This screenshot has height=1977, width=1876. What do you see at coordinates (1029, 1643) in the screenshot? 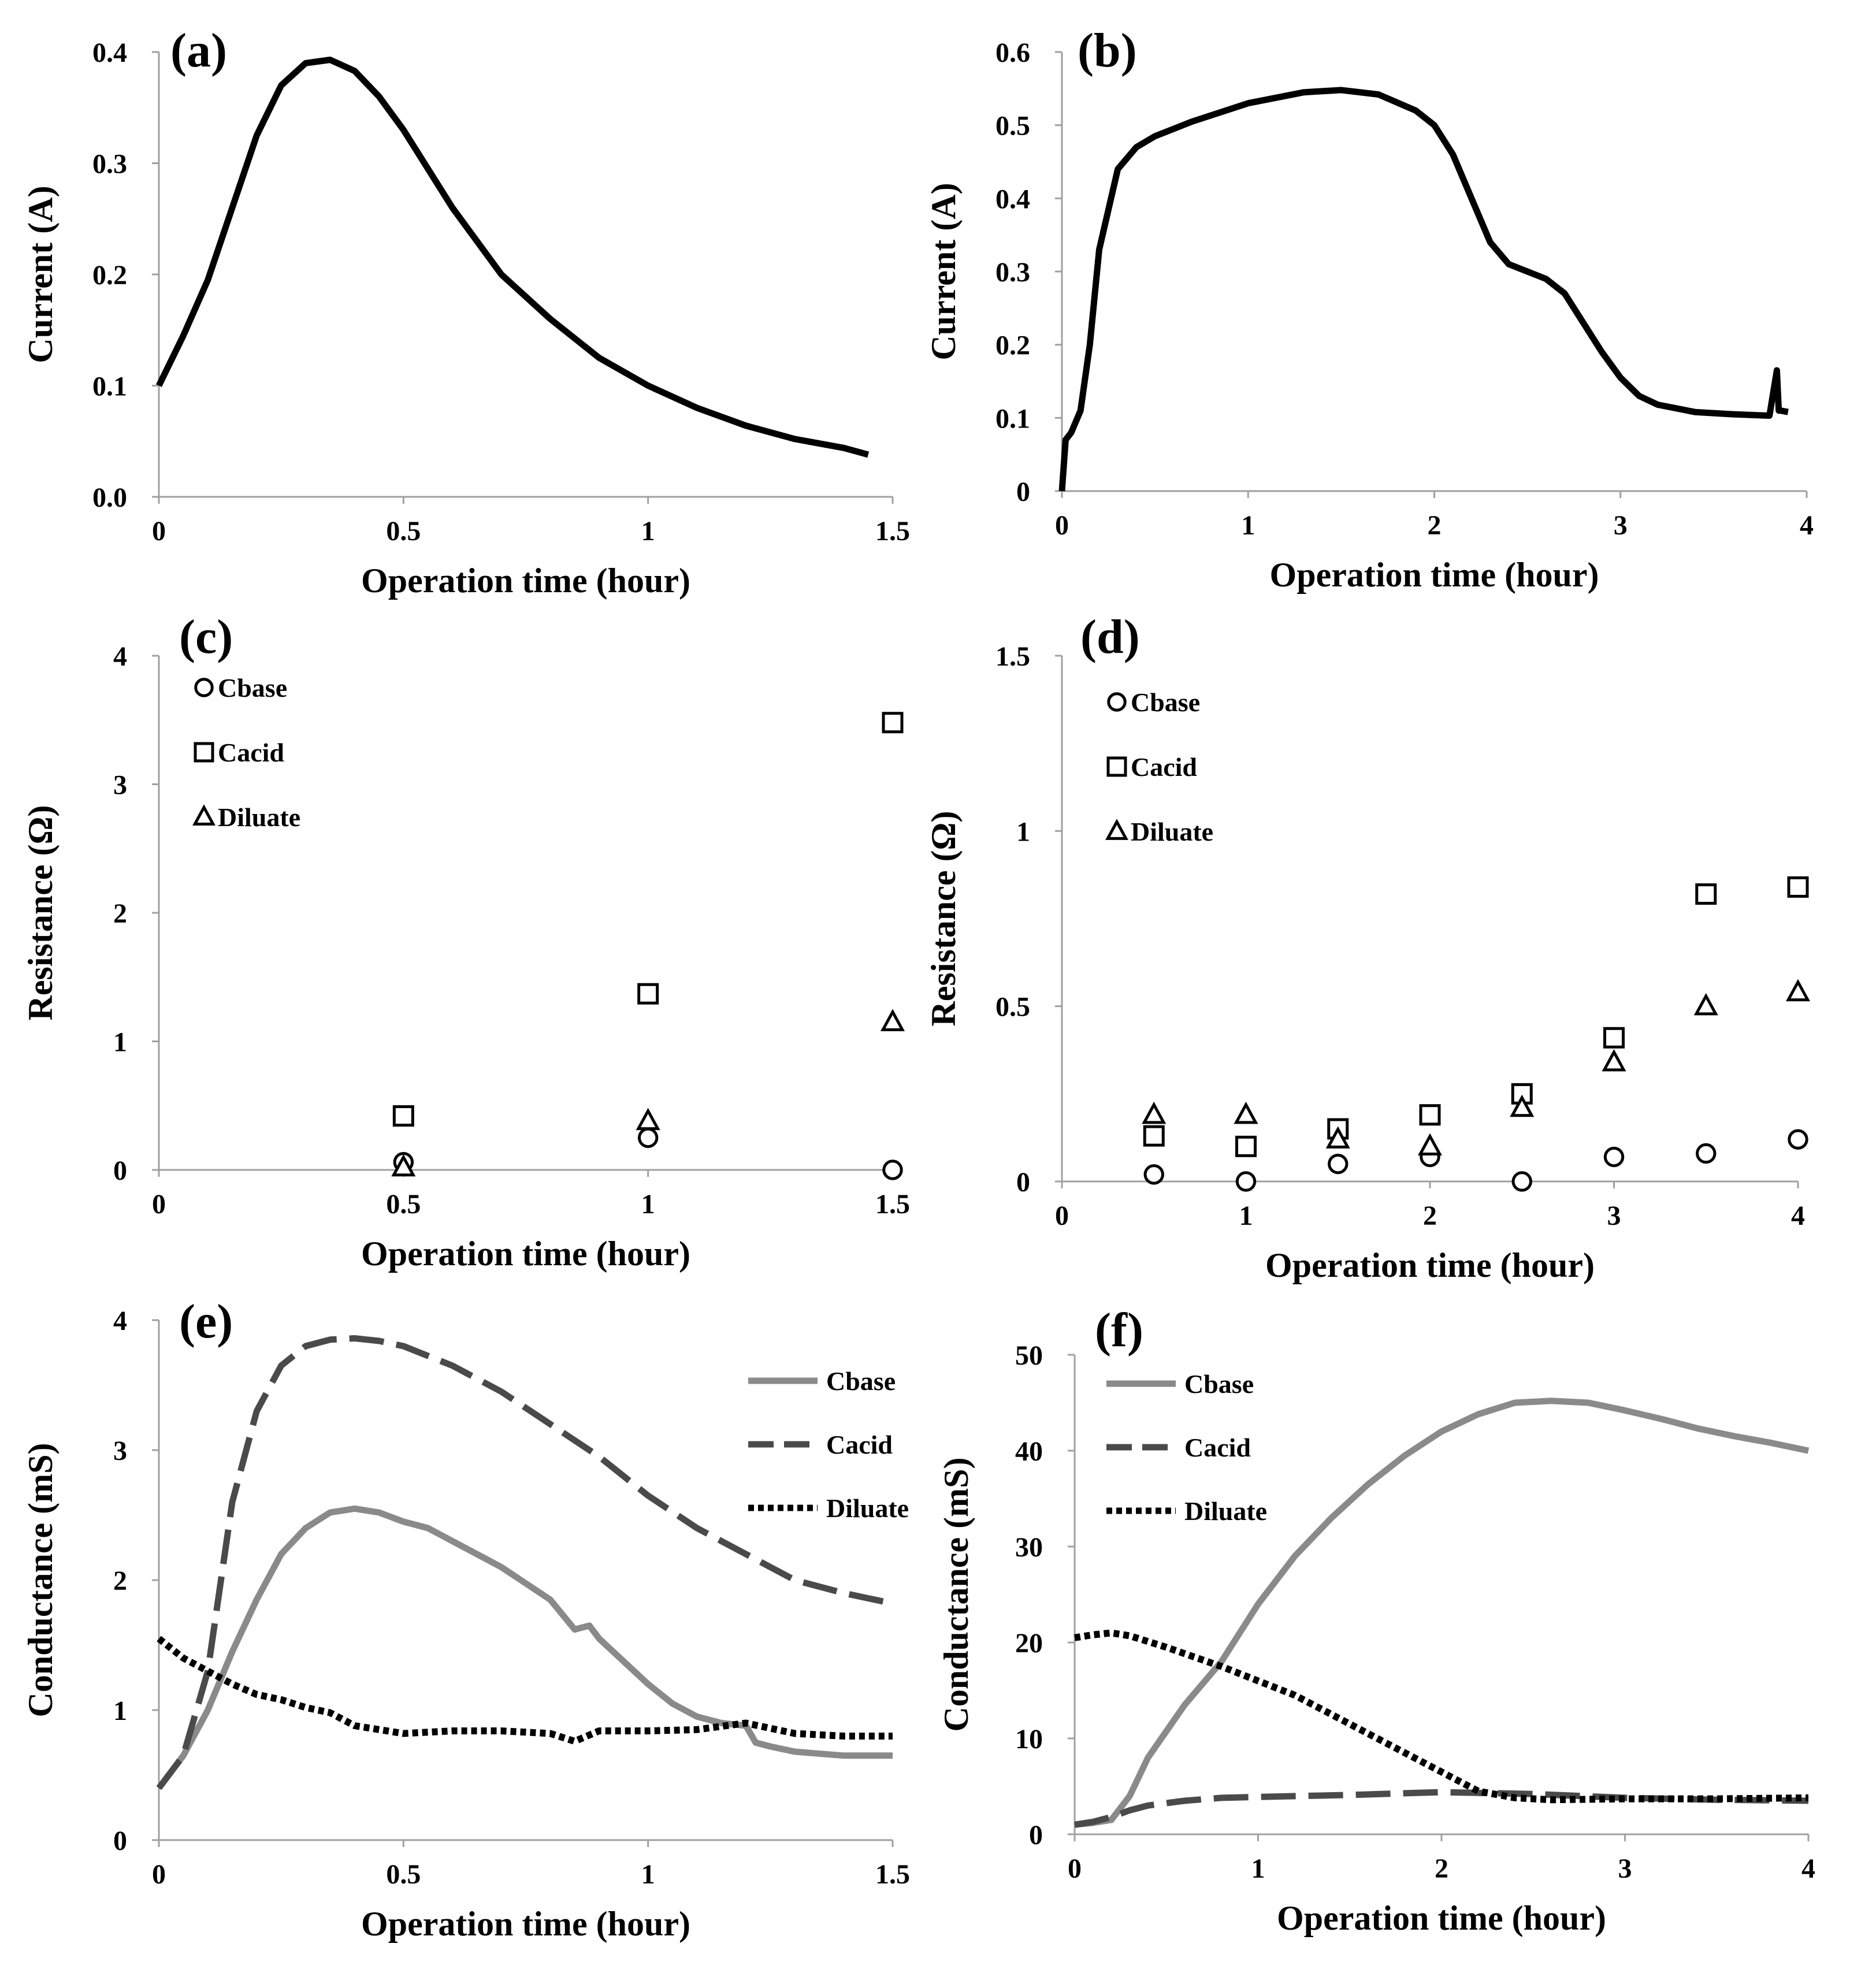
I see `y-tick-label: 20` at bounding box center [1029, 1643].